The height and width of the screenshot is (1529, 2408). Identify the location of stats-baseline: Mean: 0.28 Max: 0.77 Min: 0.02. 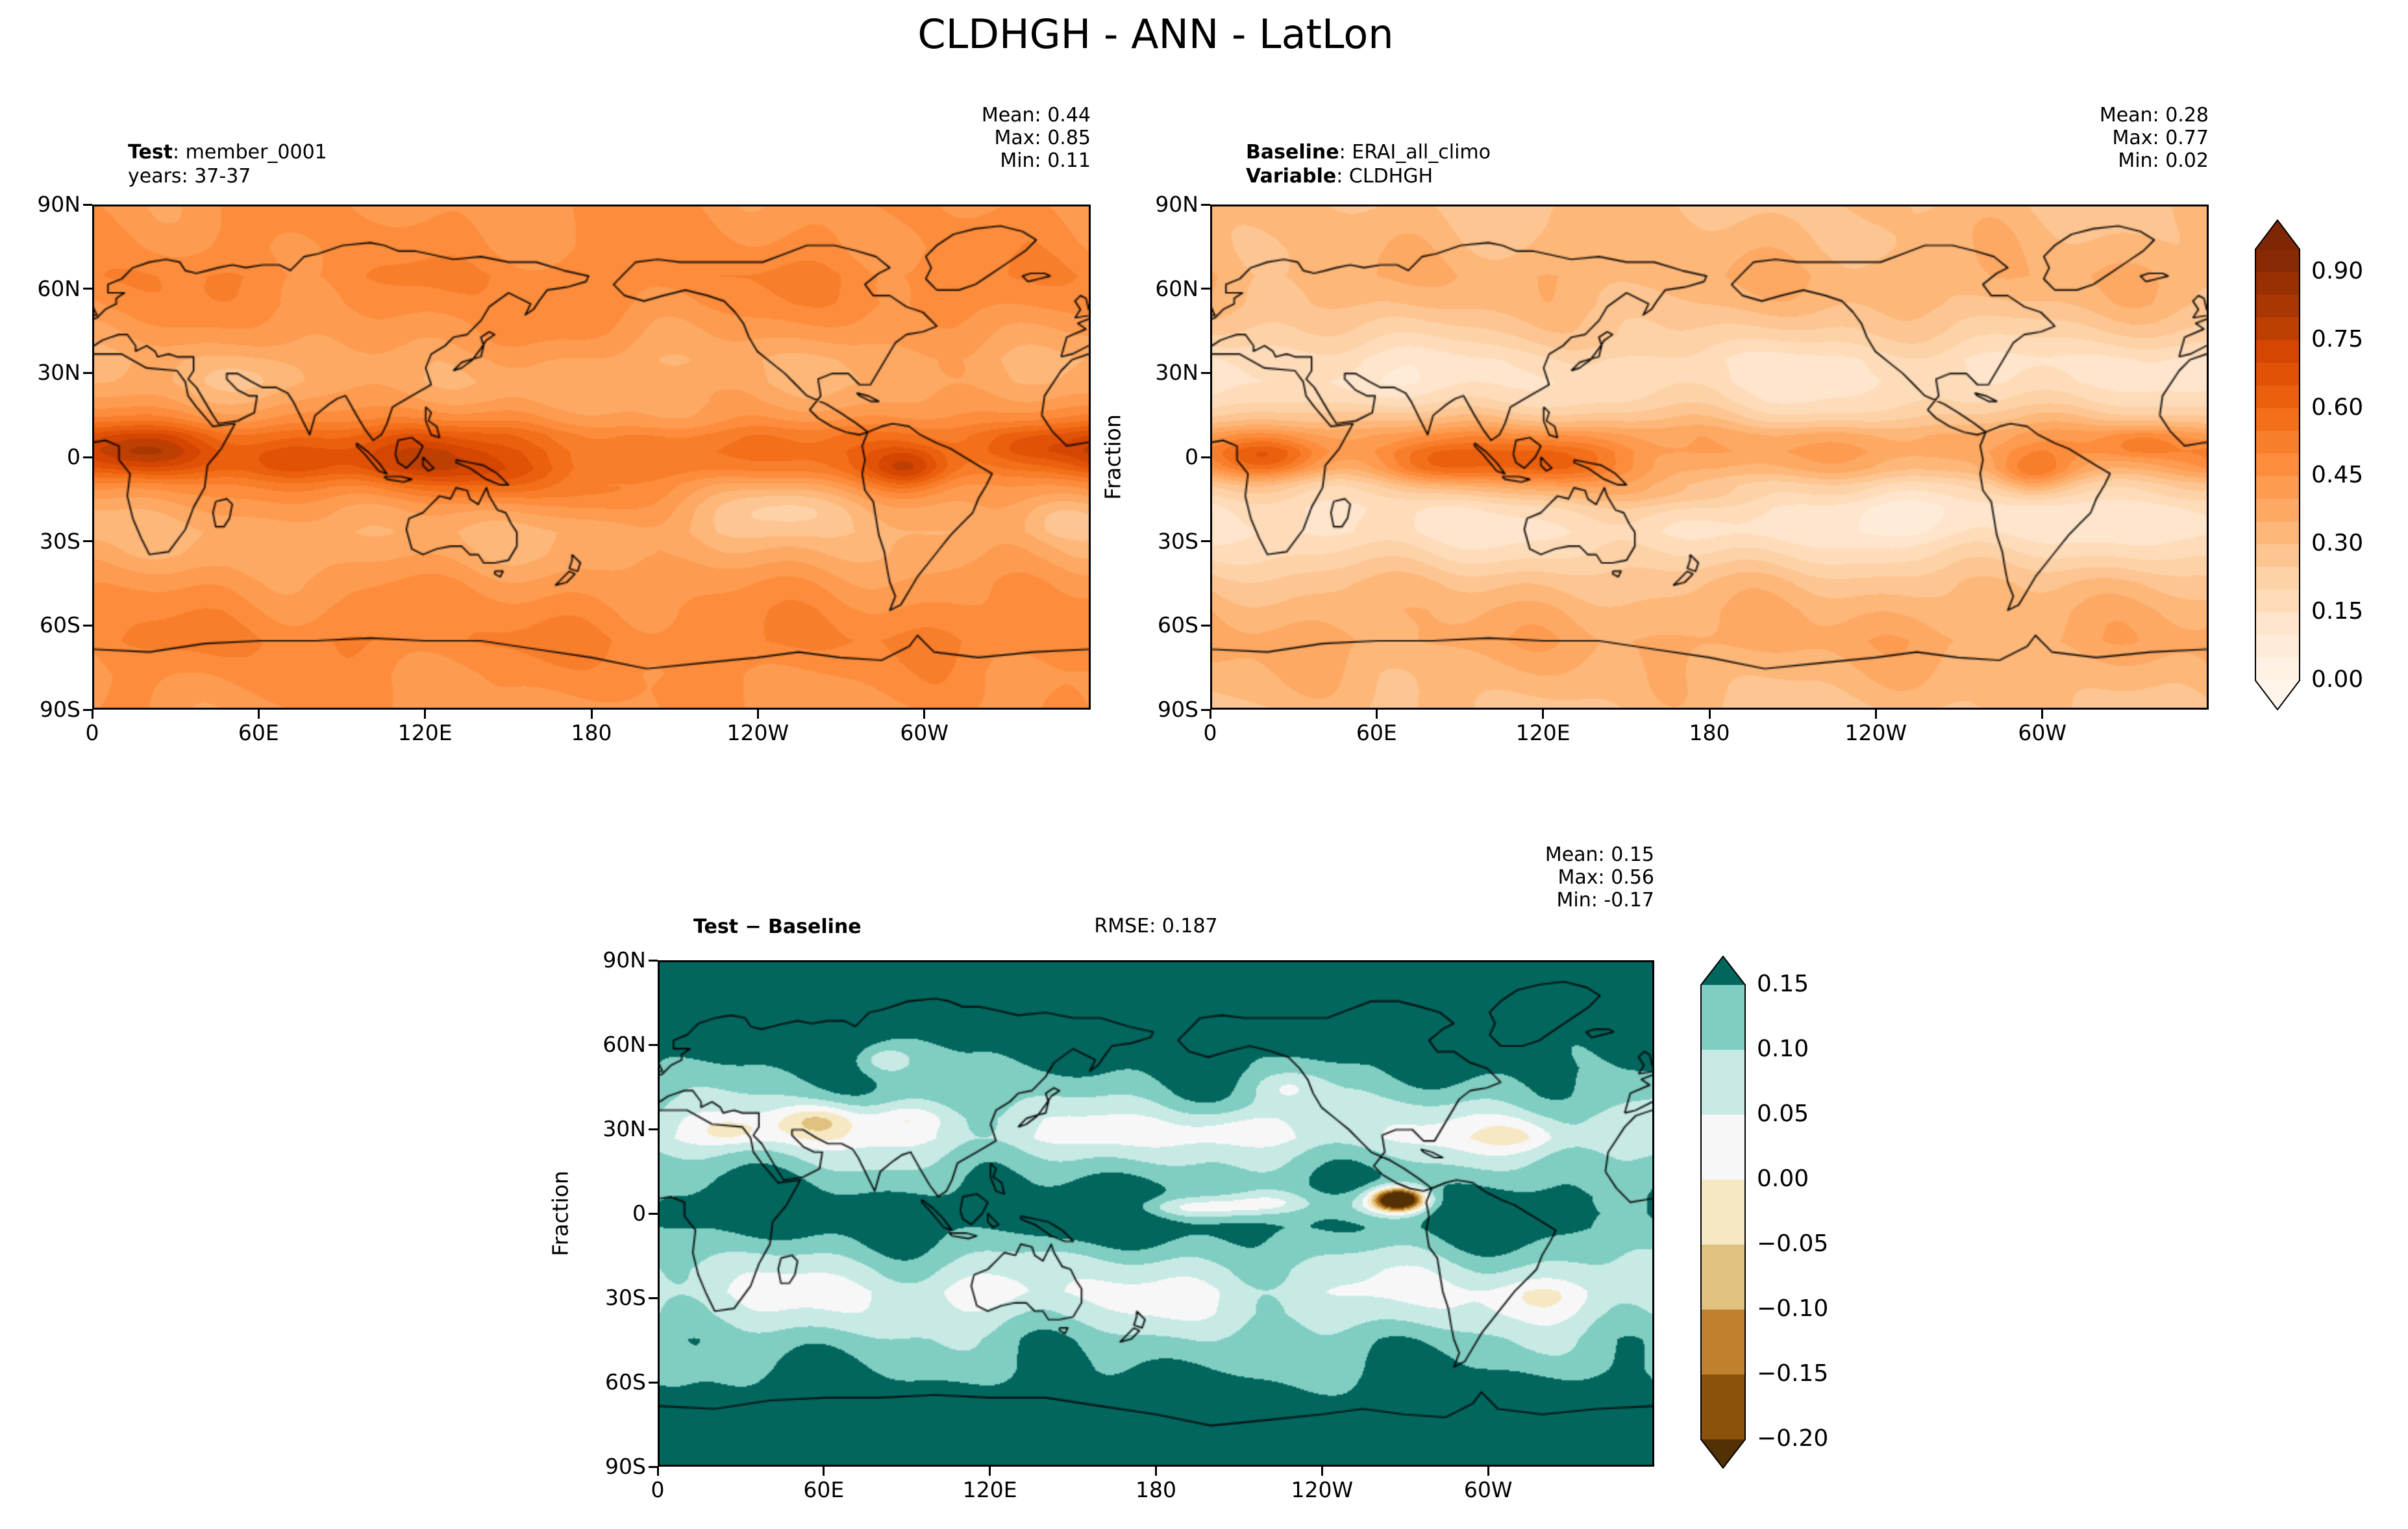
(2154, 138).